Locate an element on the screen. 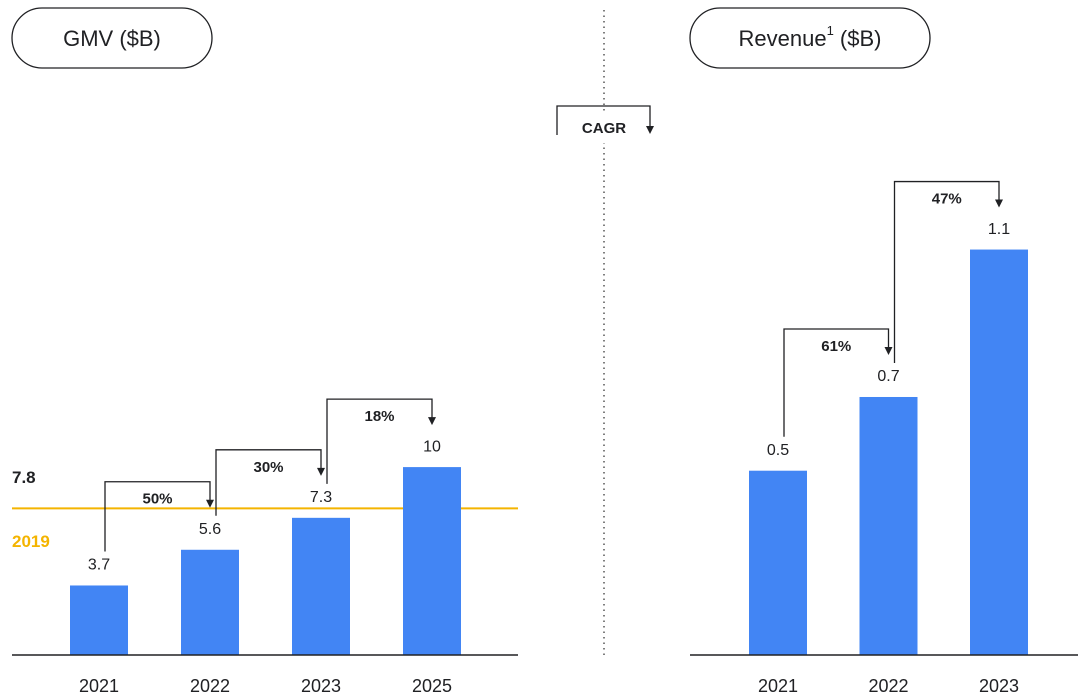 The image size is (1078, 697). title-suffix: ($B) is located at coordinates (858, 38).